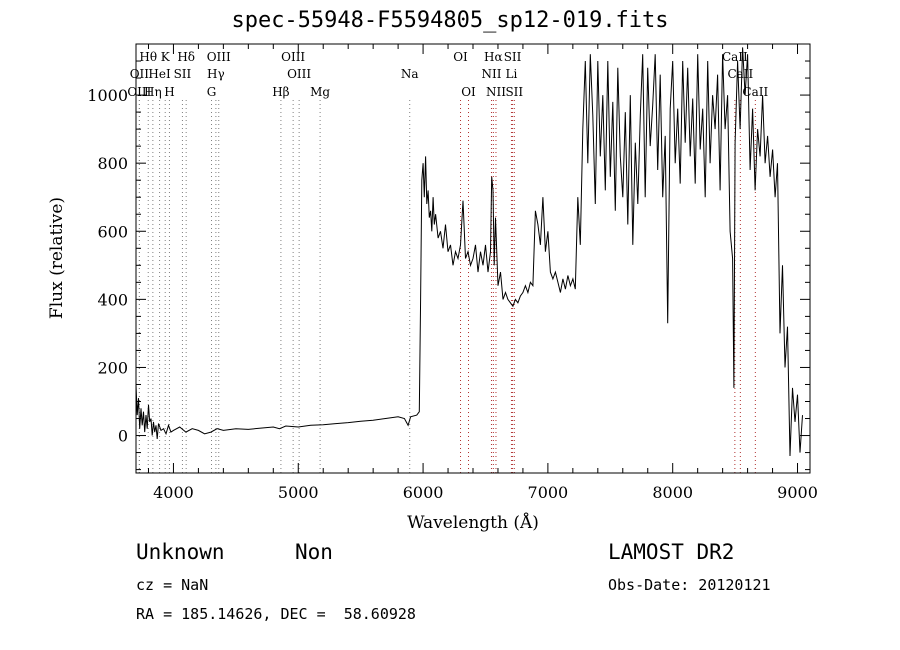 This screenshot has height=650, width=900. What do you see at coordinates (166, 57) in the screenshot?
I see `spectral-line-label: K` at bounding box center [166, 57].